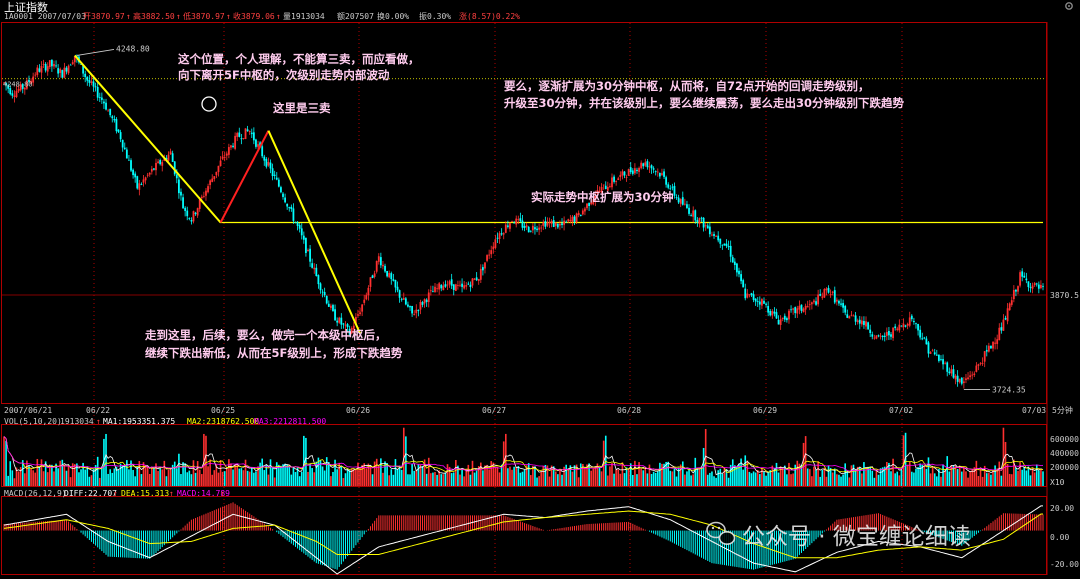 The image size is (1080, 579). I want to click on date-label-6: 06/29, so click(765, 410).